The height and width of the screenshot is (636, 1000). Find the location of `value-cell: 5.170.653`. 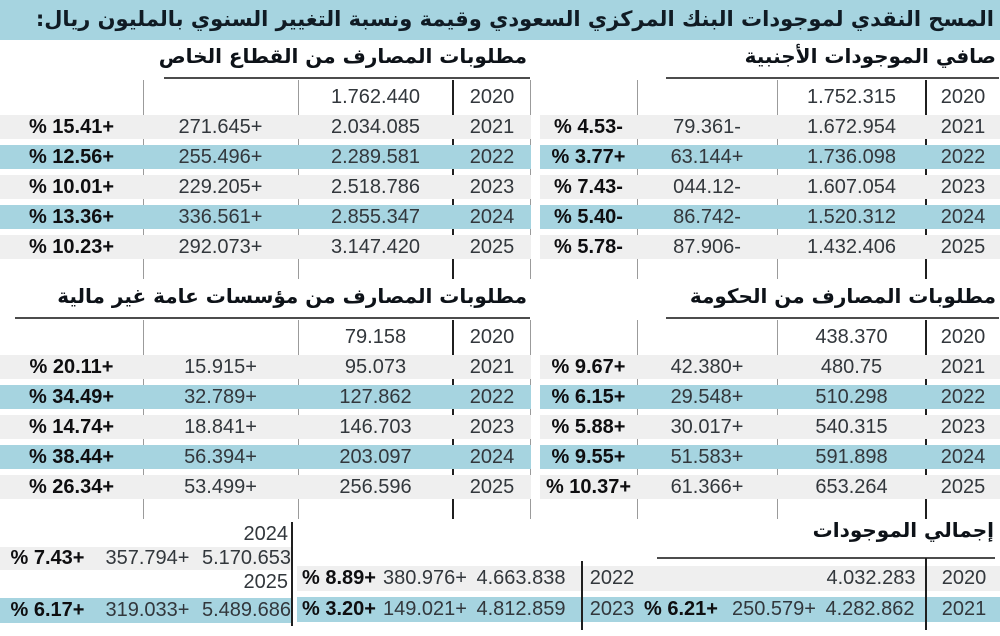

value-cell: 5.170.653 is located at coordinates (246, 558).